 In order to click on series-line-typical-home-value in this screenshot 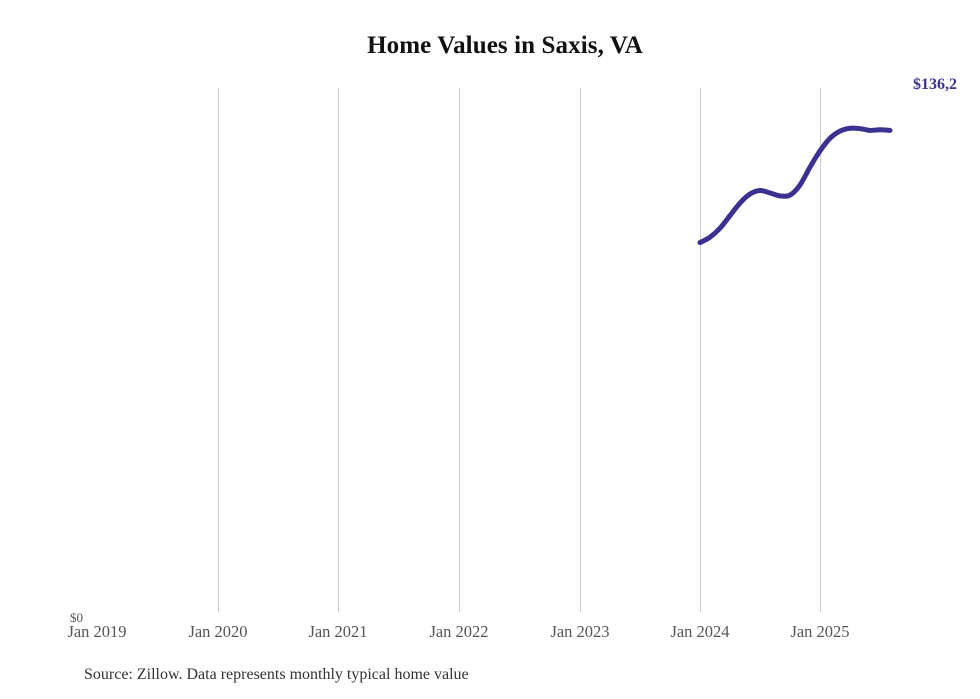, I will do `click(795, 185)`.